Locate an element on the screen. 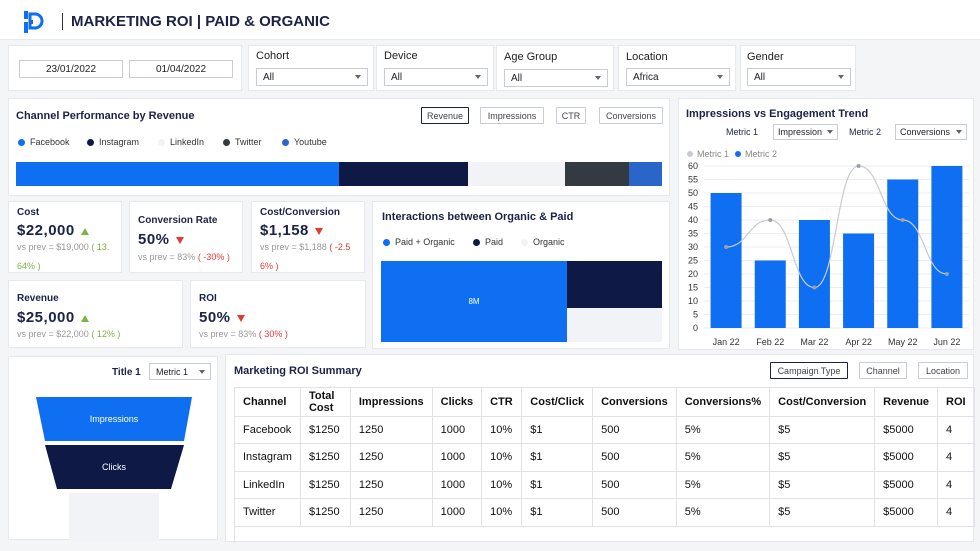 Image resolution: width=980 pixels, height=551 pixels. funnel-metric-select: Metric 1 is located at coordinates (180, 371).